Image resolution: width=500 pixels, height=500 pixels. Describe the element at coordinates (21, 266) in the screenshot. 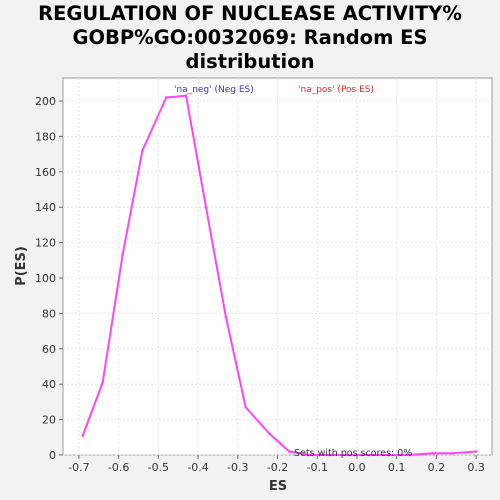

I see `y-axis-label: P(ES)` at that location.